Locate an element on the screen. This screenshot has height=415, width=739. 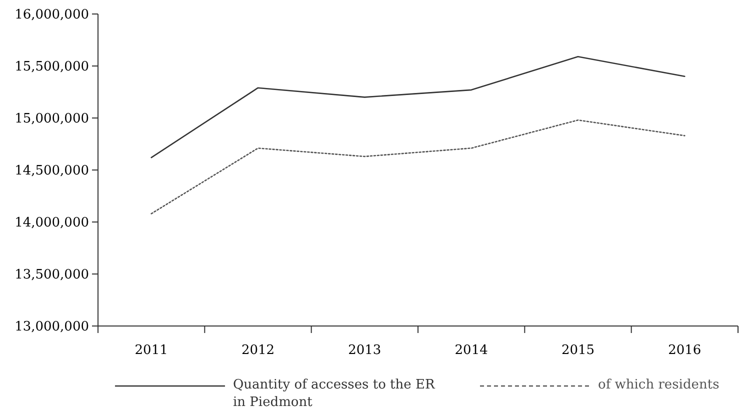
x-tick-label: 2013 is located at coordinates (365, 350).